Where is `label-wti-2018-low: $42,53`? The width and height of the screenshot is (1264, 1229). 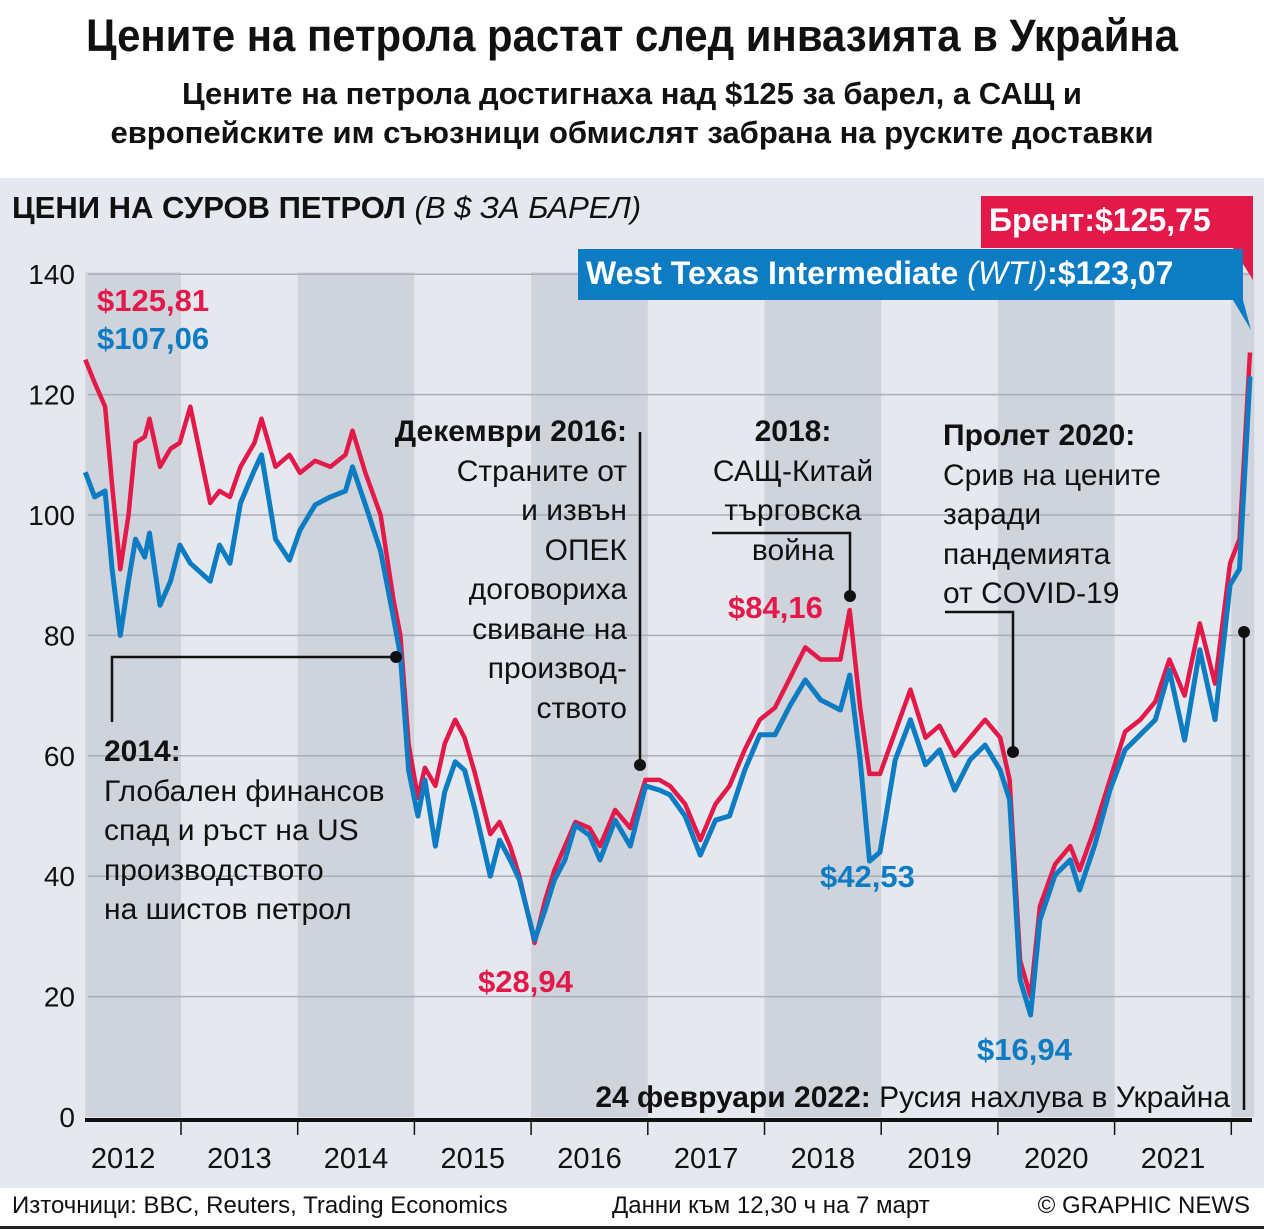 label-wti-2018-low: $42,53 is located at coordinates (867, 876).